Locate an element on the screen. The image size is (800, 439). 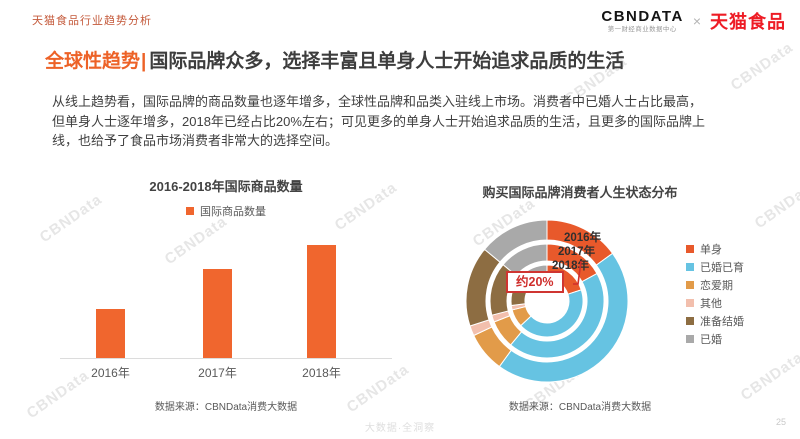
legend-item-准备结婚: 准备结婚 is located at coordinates (715, 321).